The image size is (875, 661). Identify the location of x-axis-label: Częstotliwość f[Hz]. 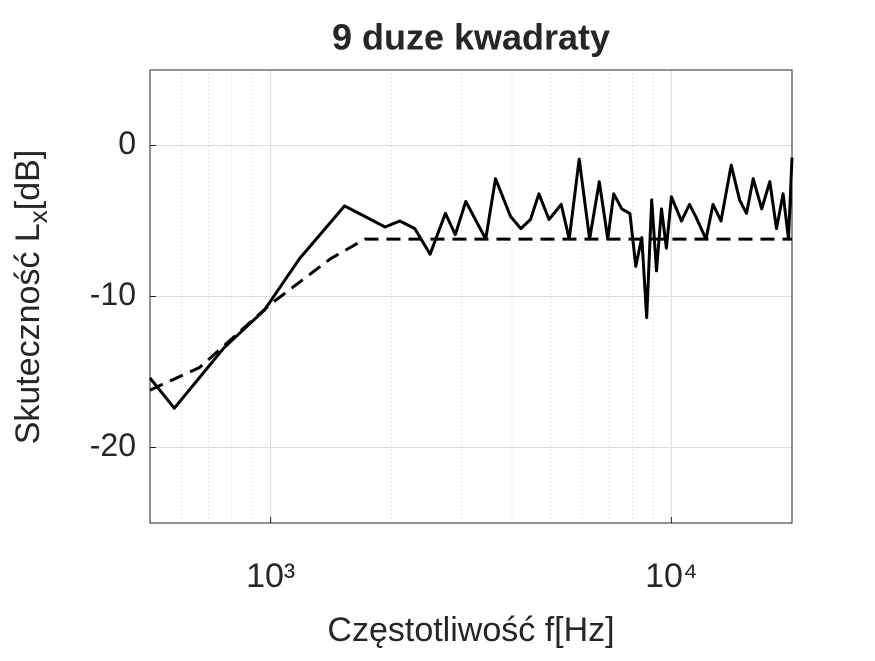
(470, 630).